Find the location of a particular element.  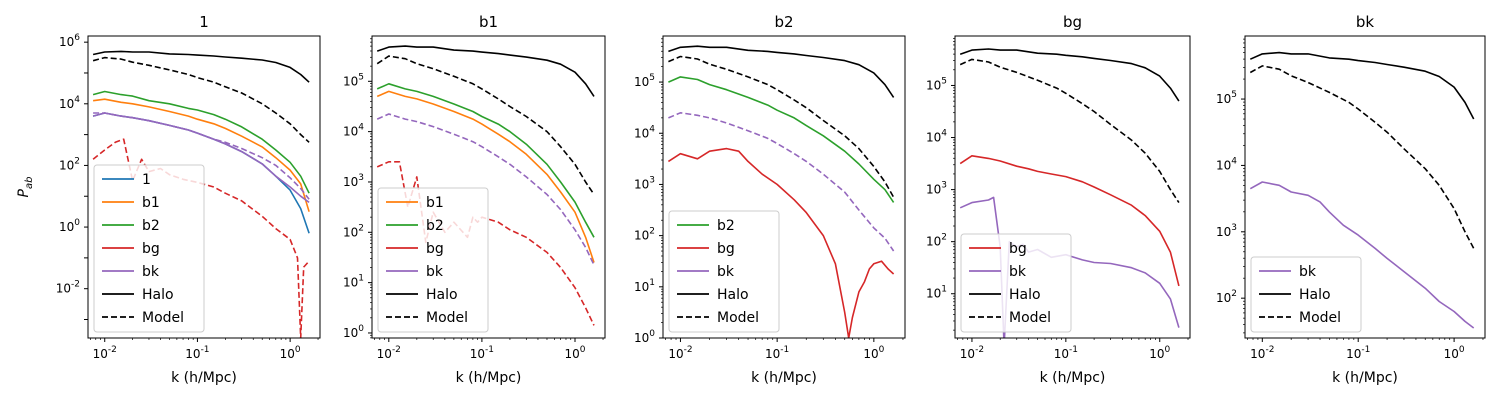

legend: b1 b2 bg bk Halo Model is located at coordinates (433, 260).